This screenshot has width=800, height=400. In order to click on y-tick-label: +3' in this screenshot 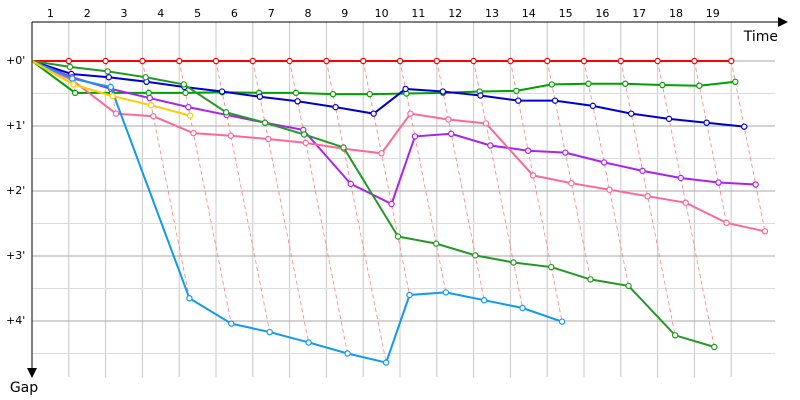, I will do `click(15, 255)`.